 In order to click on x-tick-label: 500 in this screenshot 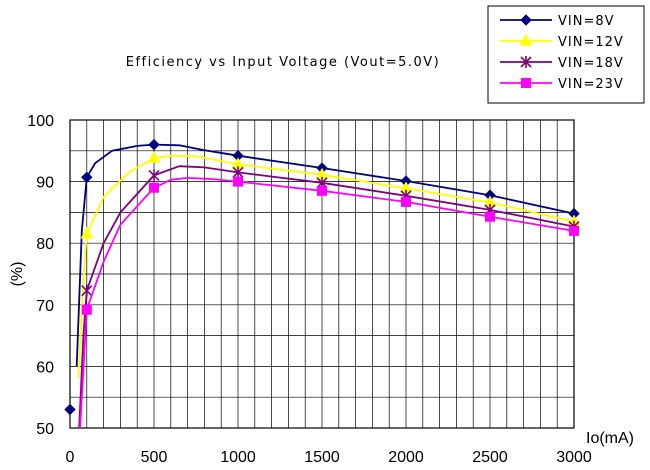, I will do `click(154, 457)`.